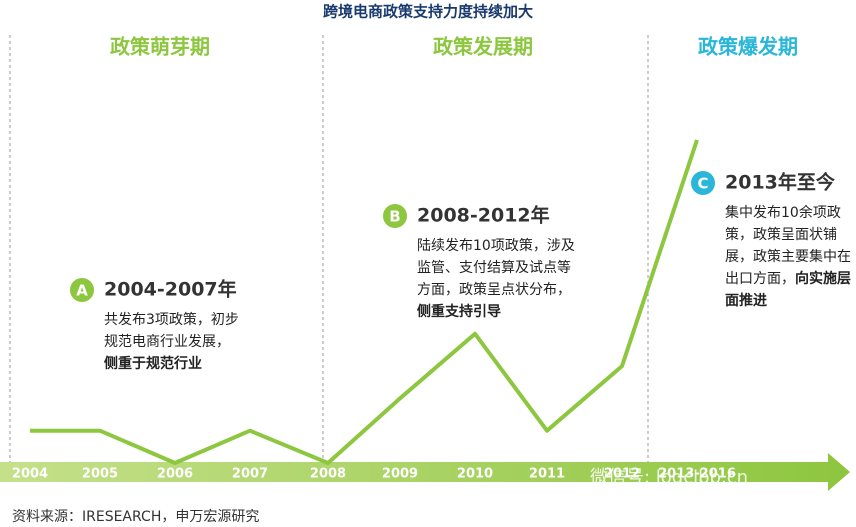  Describe the element at coordinates (100, 474) in the screenshot. I see `x-tick-label: 2005` at that location.